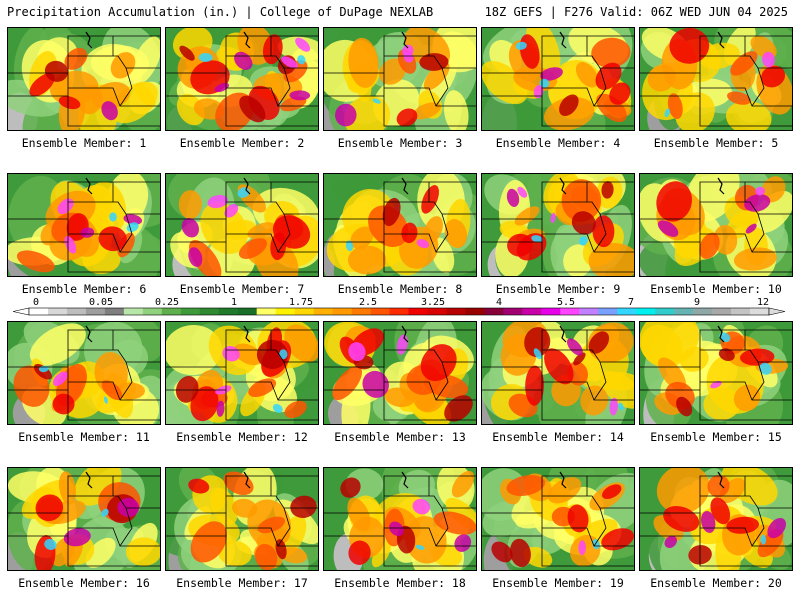 The height and width of the screenshot is (600, 800). What do you see at coordinates (763, 302) in the screenshot?
I see `colorbar-label: 12` at bounding box center [763, 302].